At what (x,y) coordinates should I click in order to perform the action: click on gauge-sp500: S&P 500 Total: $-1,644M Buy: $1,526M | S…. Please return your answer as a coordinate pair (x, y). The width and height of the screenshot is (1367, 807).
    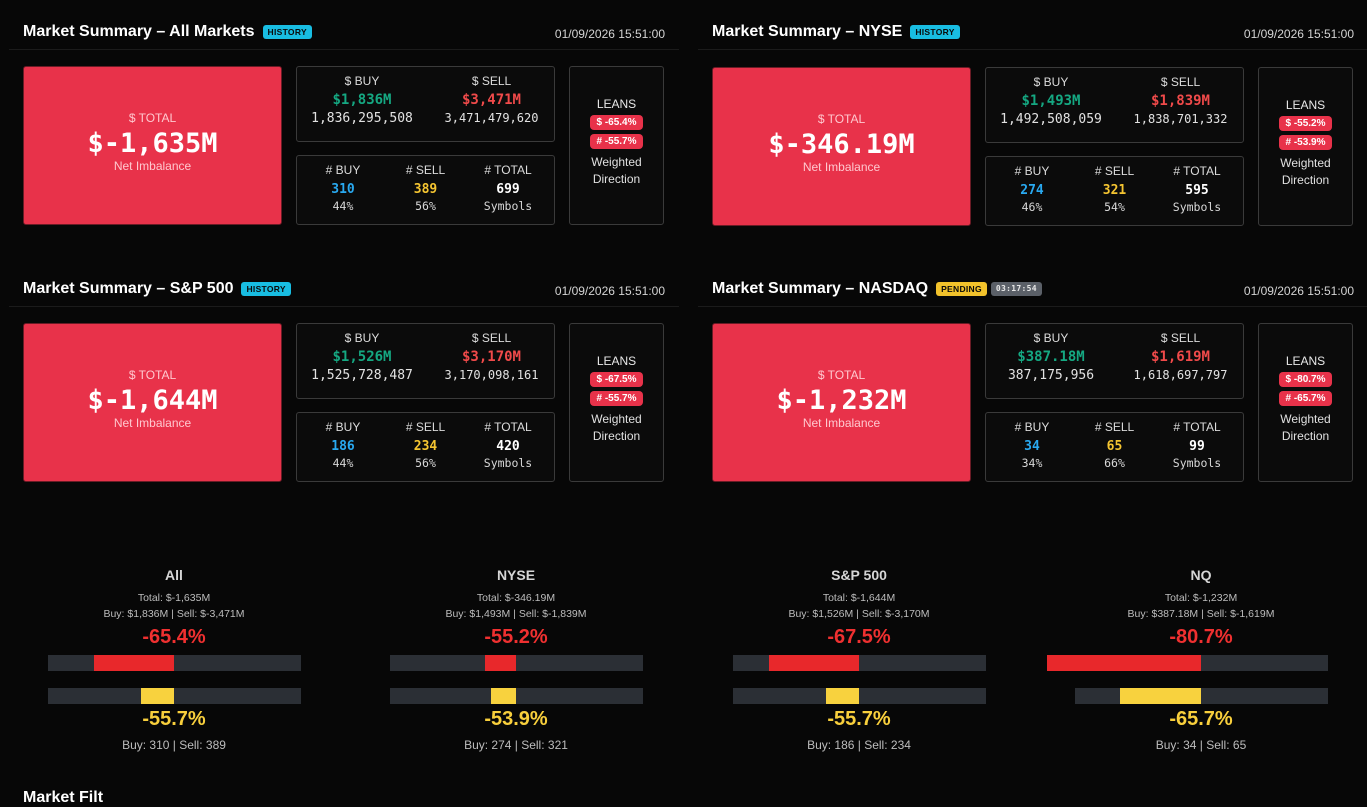
    Looking at the image, I should click on (859, 659).